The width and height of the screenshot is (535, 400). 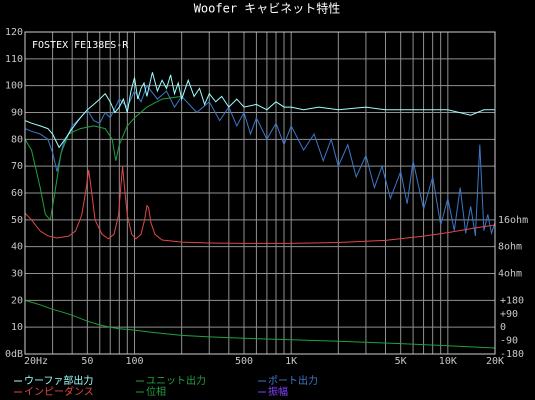 What do you see at coordinates (293, 380) in the screenshot?
I see `legend-label: ポート出力` at bounding box center [293, 380].